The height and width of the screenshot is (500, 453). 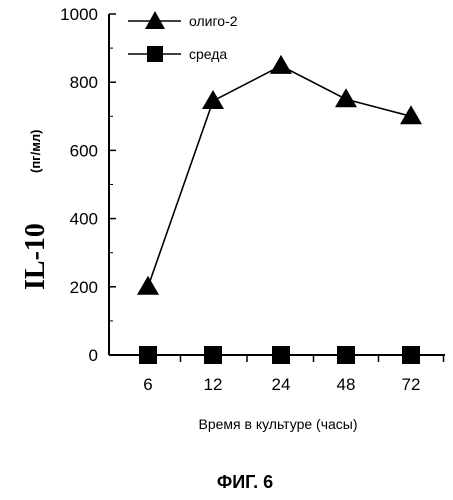 What do you see at coordinates (35, 151) in the screenshot?
I see `y-axis-unit-label: (пг/мл)` at bounding box center [35, 151].